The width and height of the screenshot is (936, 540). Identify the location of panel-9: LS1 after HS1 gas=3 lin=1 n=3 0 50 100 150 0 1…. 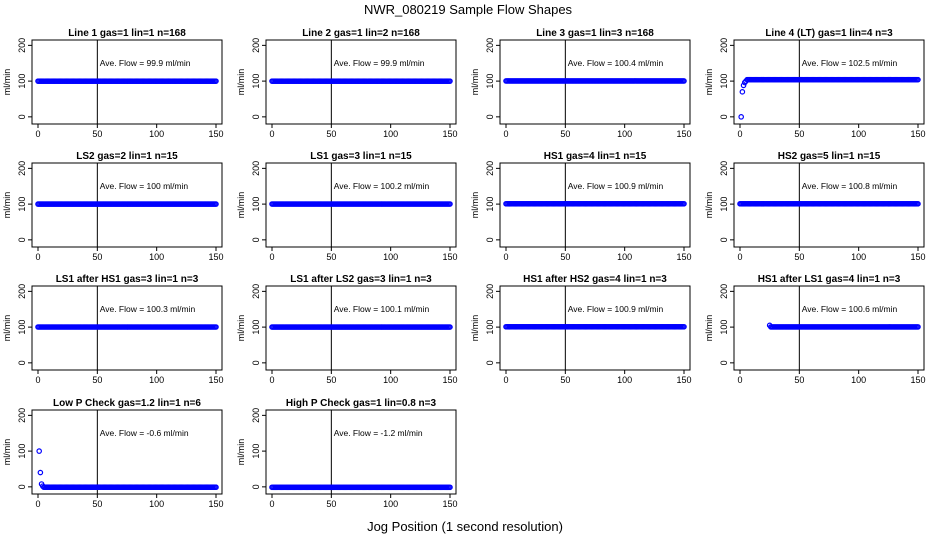
(113, 329).